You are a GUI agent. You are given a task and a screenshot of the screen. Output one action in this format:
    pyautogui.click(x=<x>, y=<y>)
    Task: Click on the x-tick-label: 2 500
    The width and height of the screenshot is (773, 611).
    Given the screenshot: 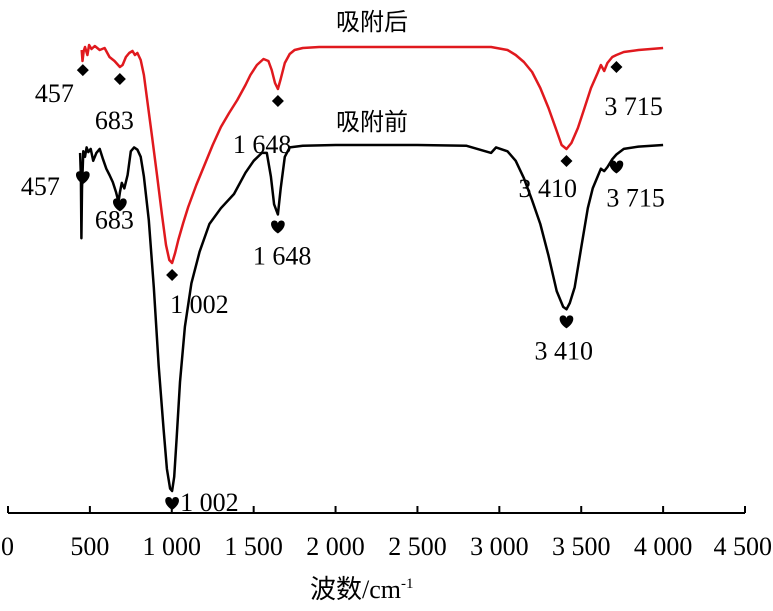 What is the action you would take?
    pyautogui.click(x=417, y=546)
    